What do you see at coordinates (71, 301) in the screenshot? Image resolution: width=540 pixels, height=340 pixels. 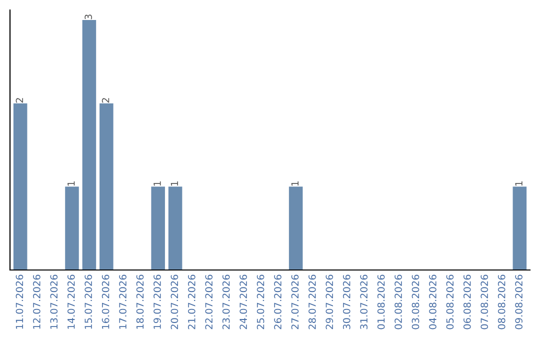 I see `x-tick-label: 14.07.2026` at bounding box center [71, 301].